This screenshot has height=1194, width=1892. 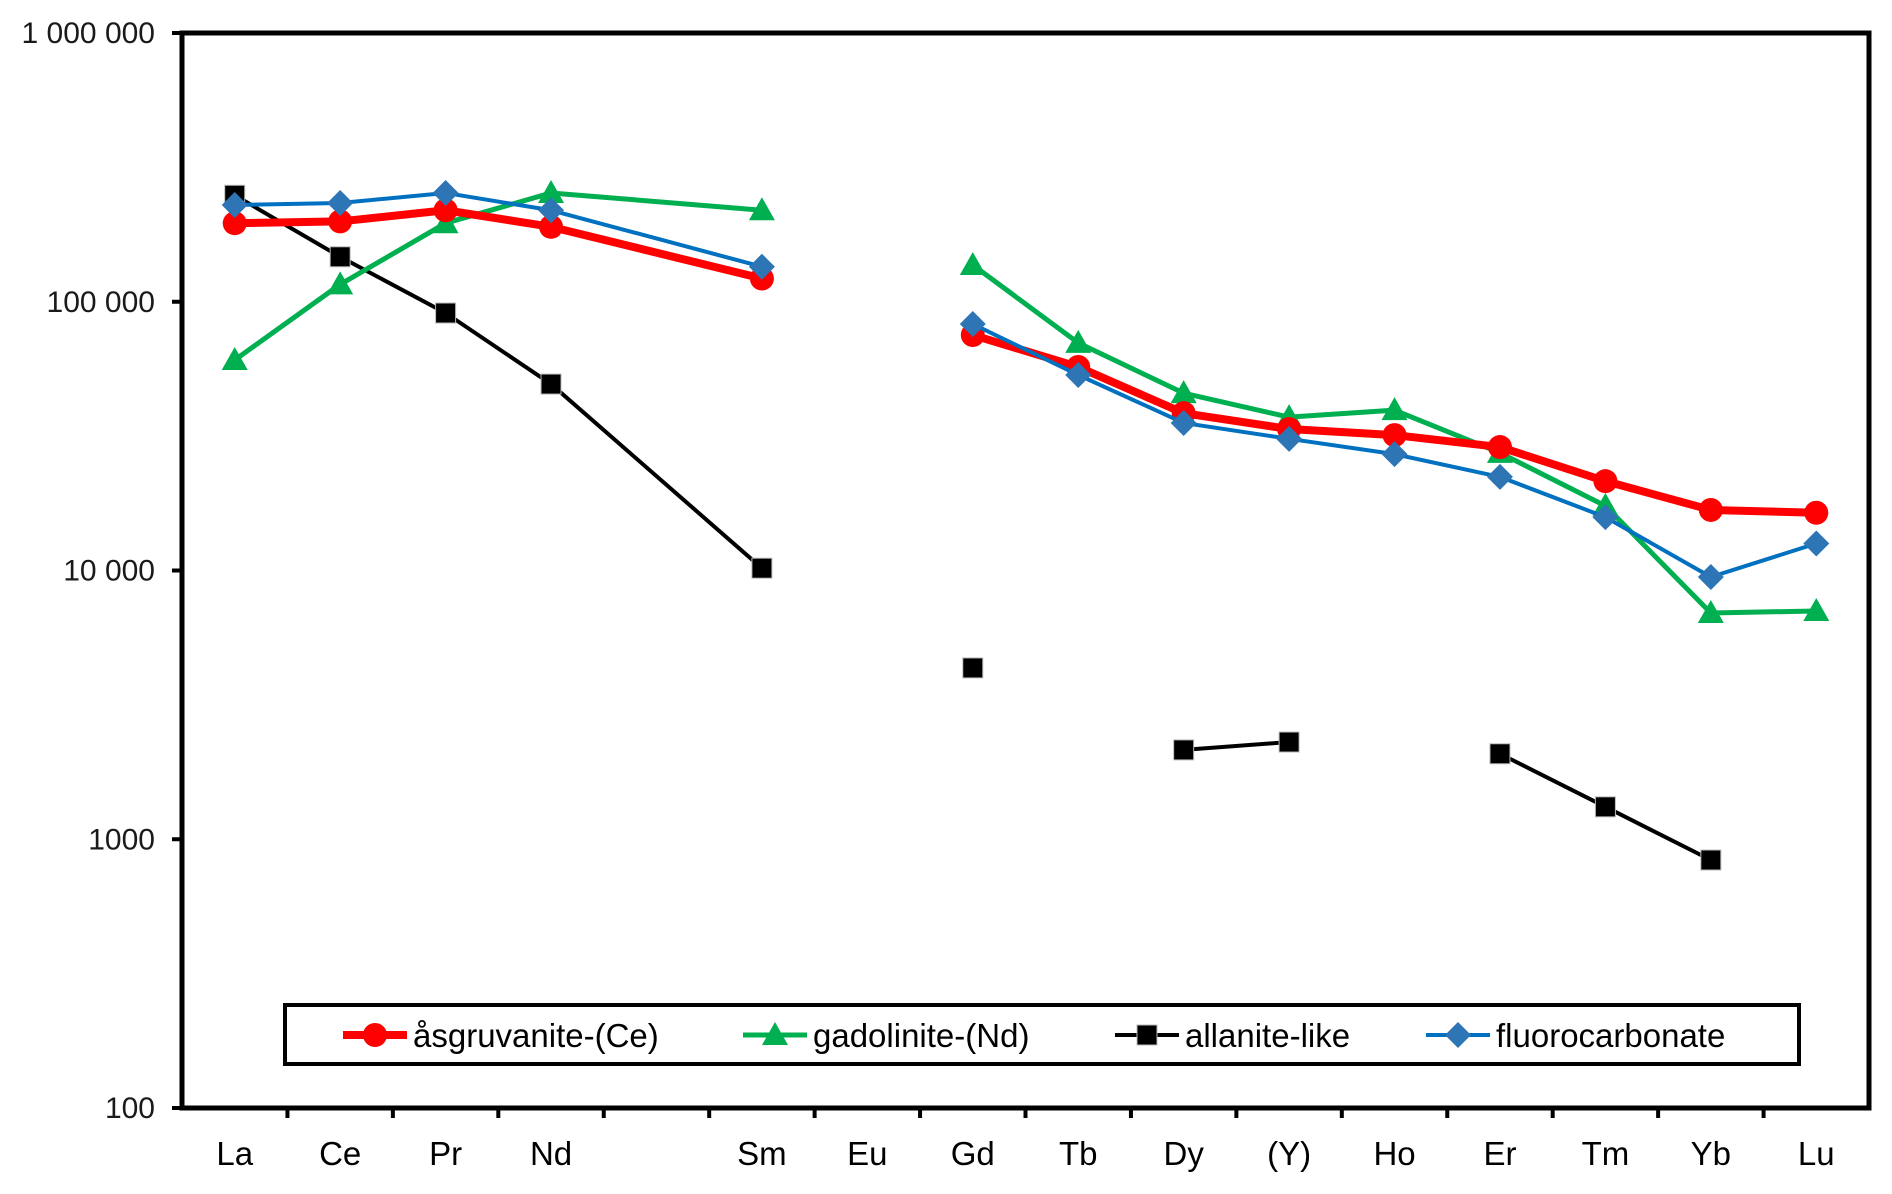 What do you see at coordinates (867, 1153) in the screenshot?
I see `x-tick-label: Eu` at bounding box center [867, 1153].